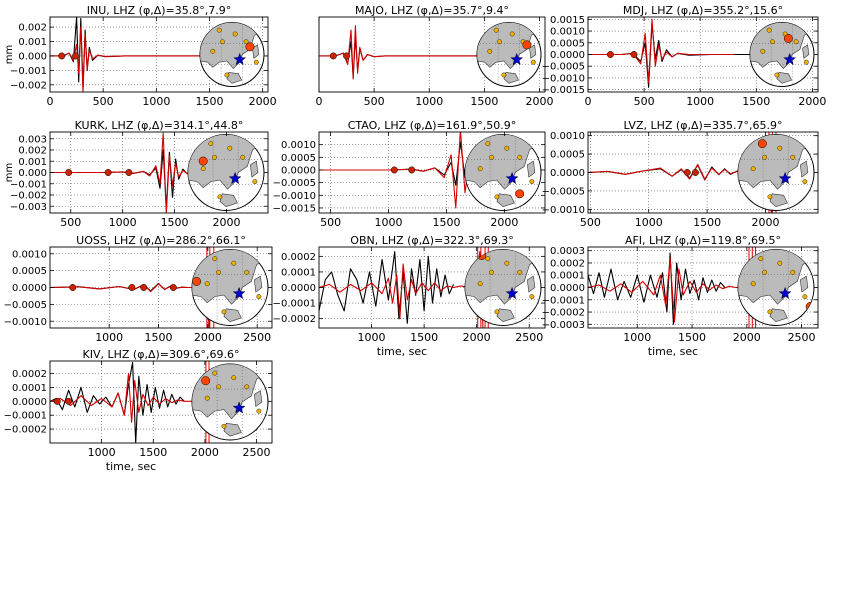  Describe the element at coordinates (161, 240) in the screenshot. I see `panel-title: UOSS, LHZ (φ,Δ)=286.2°,66.1°` at that location.